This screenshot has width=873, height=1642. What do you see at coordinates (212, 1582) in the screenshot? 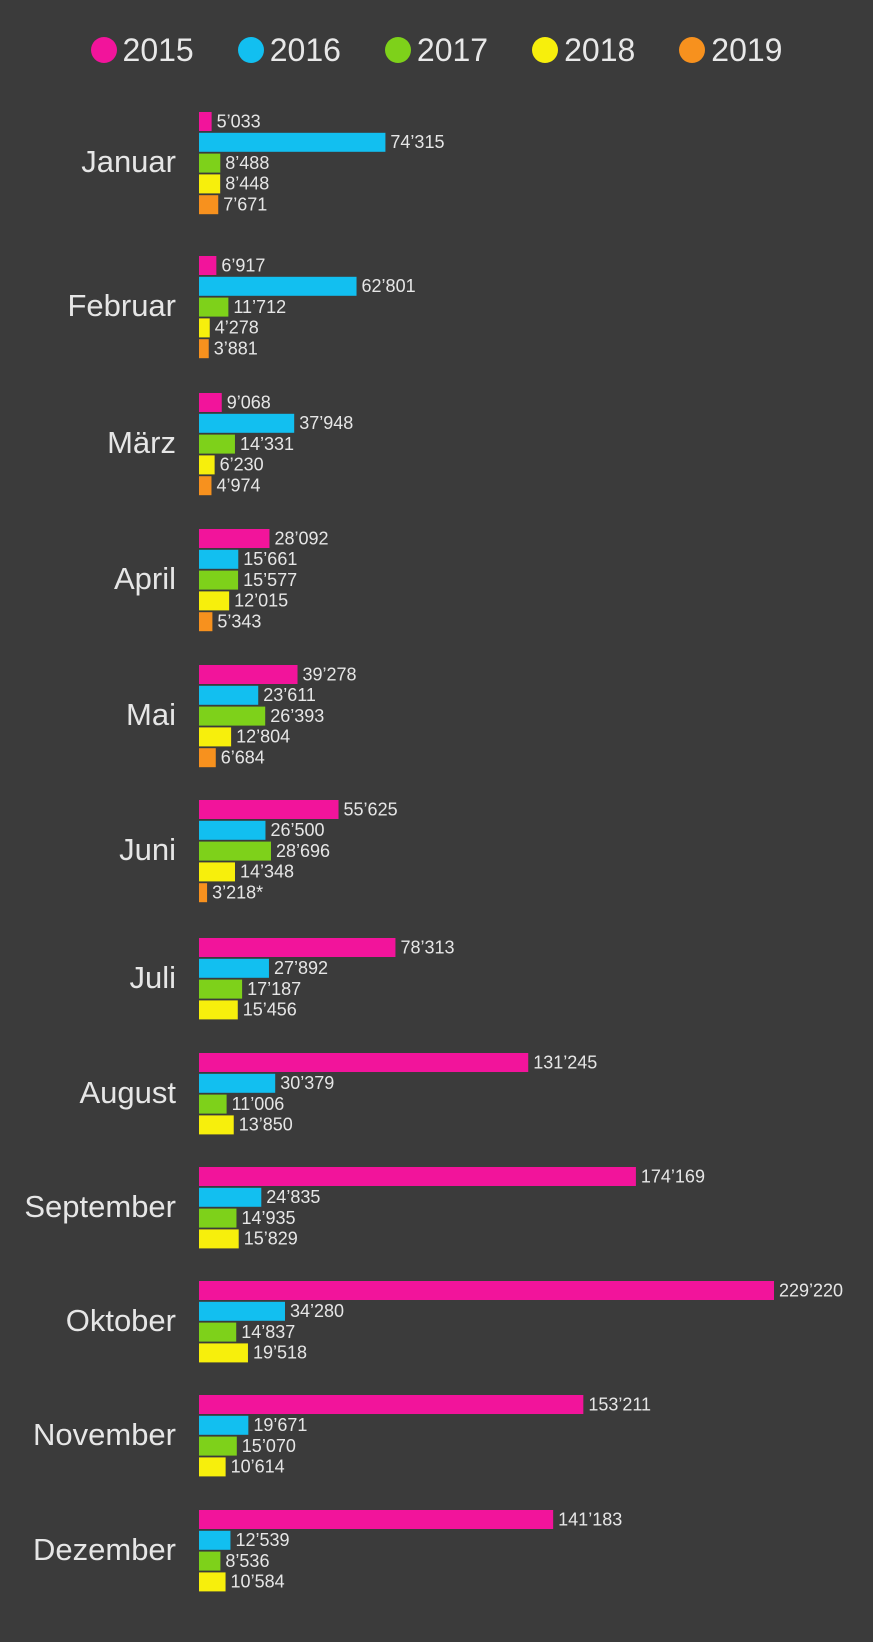
I see `bar-2018-dezember` at bounding box center [212, 1582].